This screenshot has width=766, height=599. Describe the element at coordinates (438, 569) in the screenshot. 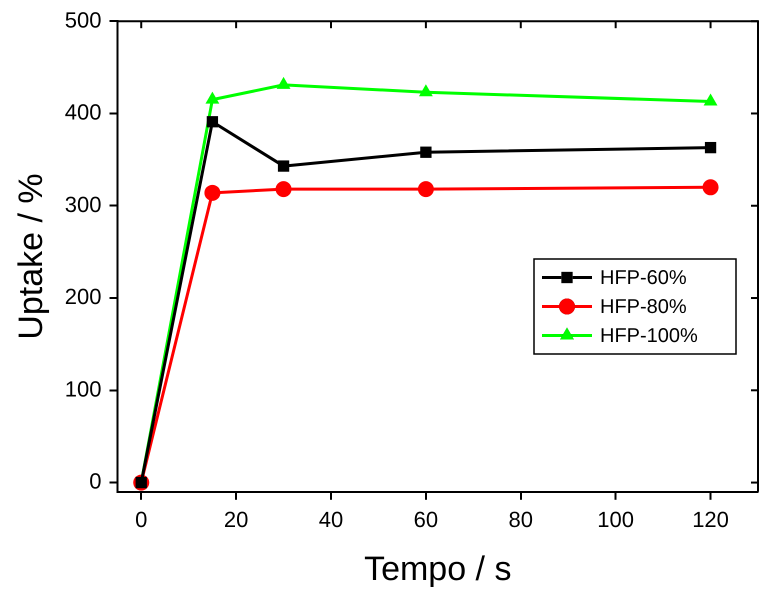

I see `x-axis-title: Tempo / s` at that location.